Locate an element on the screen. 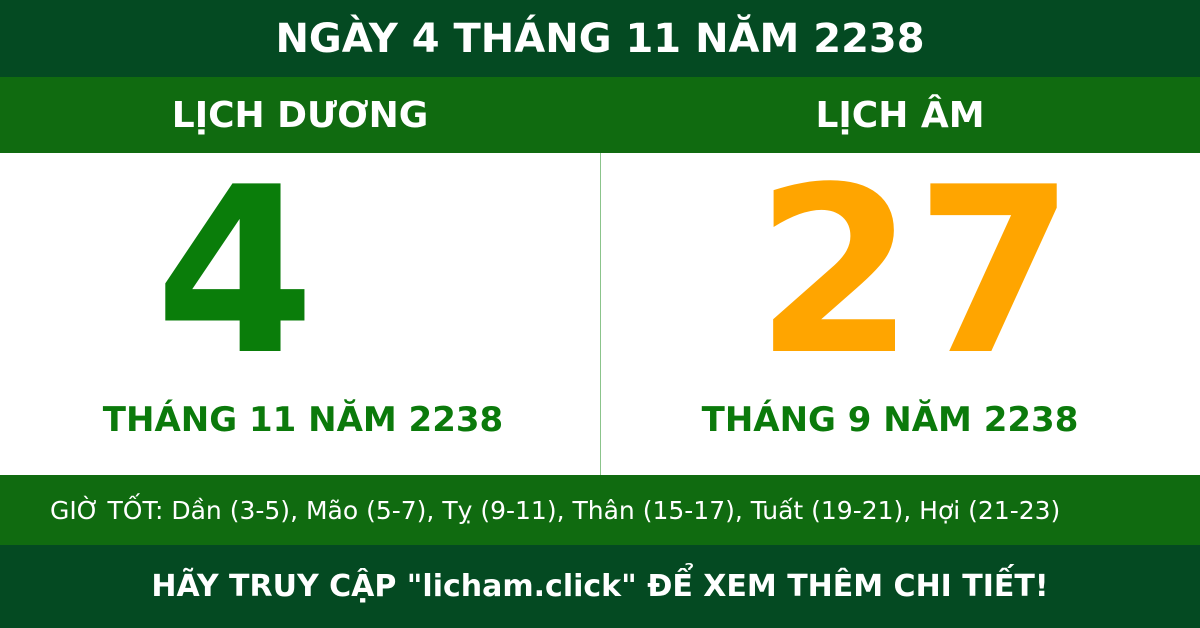  lunar-label: LỊCH ÂM is located at coordinates (900, 115).